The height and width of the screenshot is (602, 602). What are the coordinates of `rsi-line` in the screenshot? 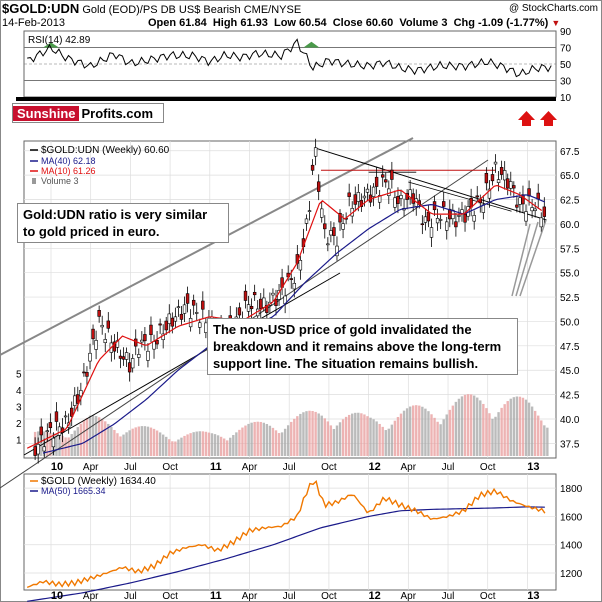 It's located at (289, 58).